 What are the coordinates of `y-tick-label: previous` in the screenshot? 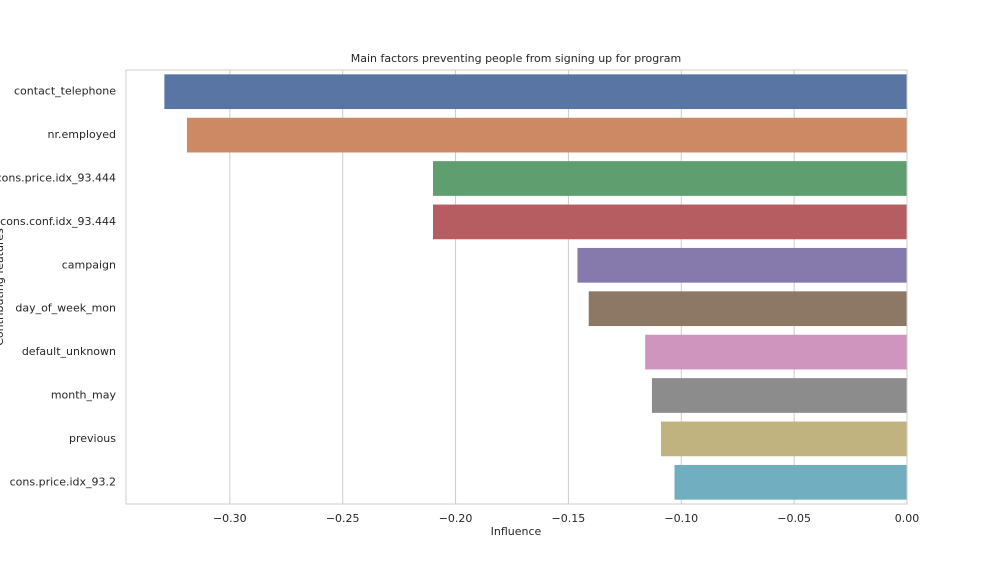 It's located at (92, 438).